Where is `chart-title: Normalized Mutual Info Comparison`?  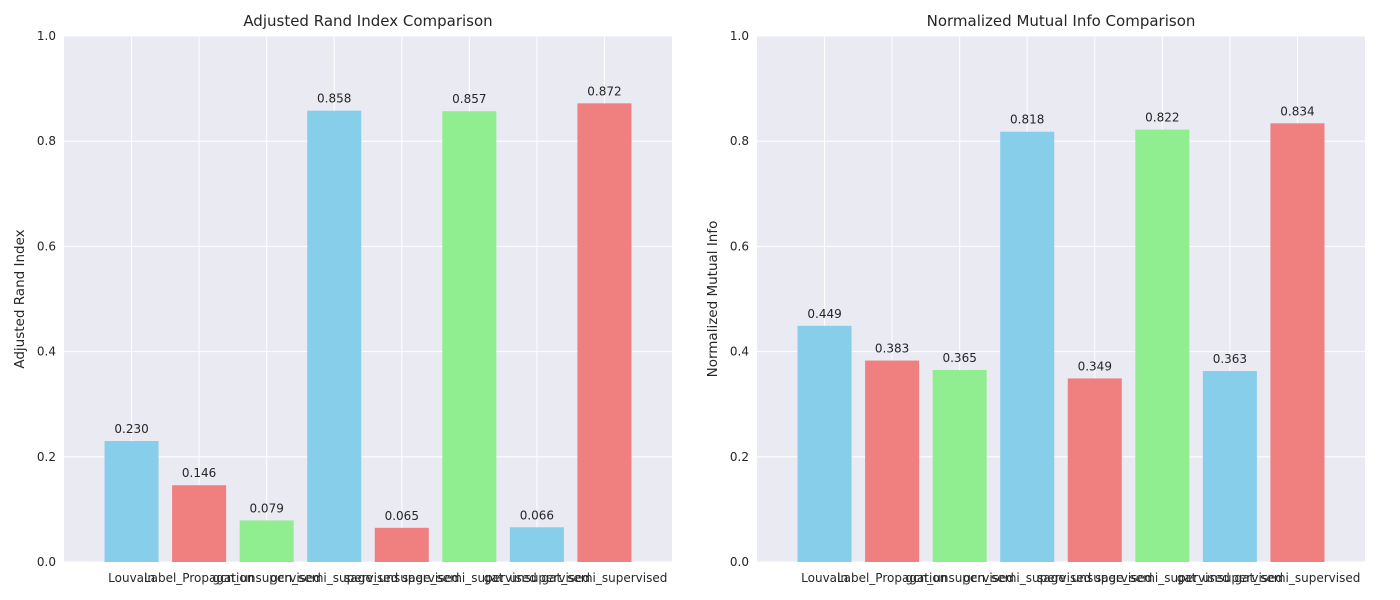 chart-title: Normalized Mutual Info Comparison is located at coordinates (1061, 21).